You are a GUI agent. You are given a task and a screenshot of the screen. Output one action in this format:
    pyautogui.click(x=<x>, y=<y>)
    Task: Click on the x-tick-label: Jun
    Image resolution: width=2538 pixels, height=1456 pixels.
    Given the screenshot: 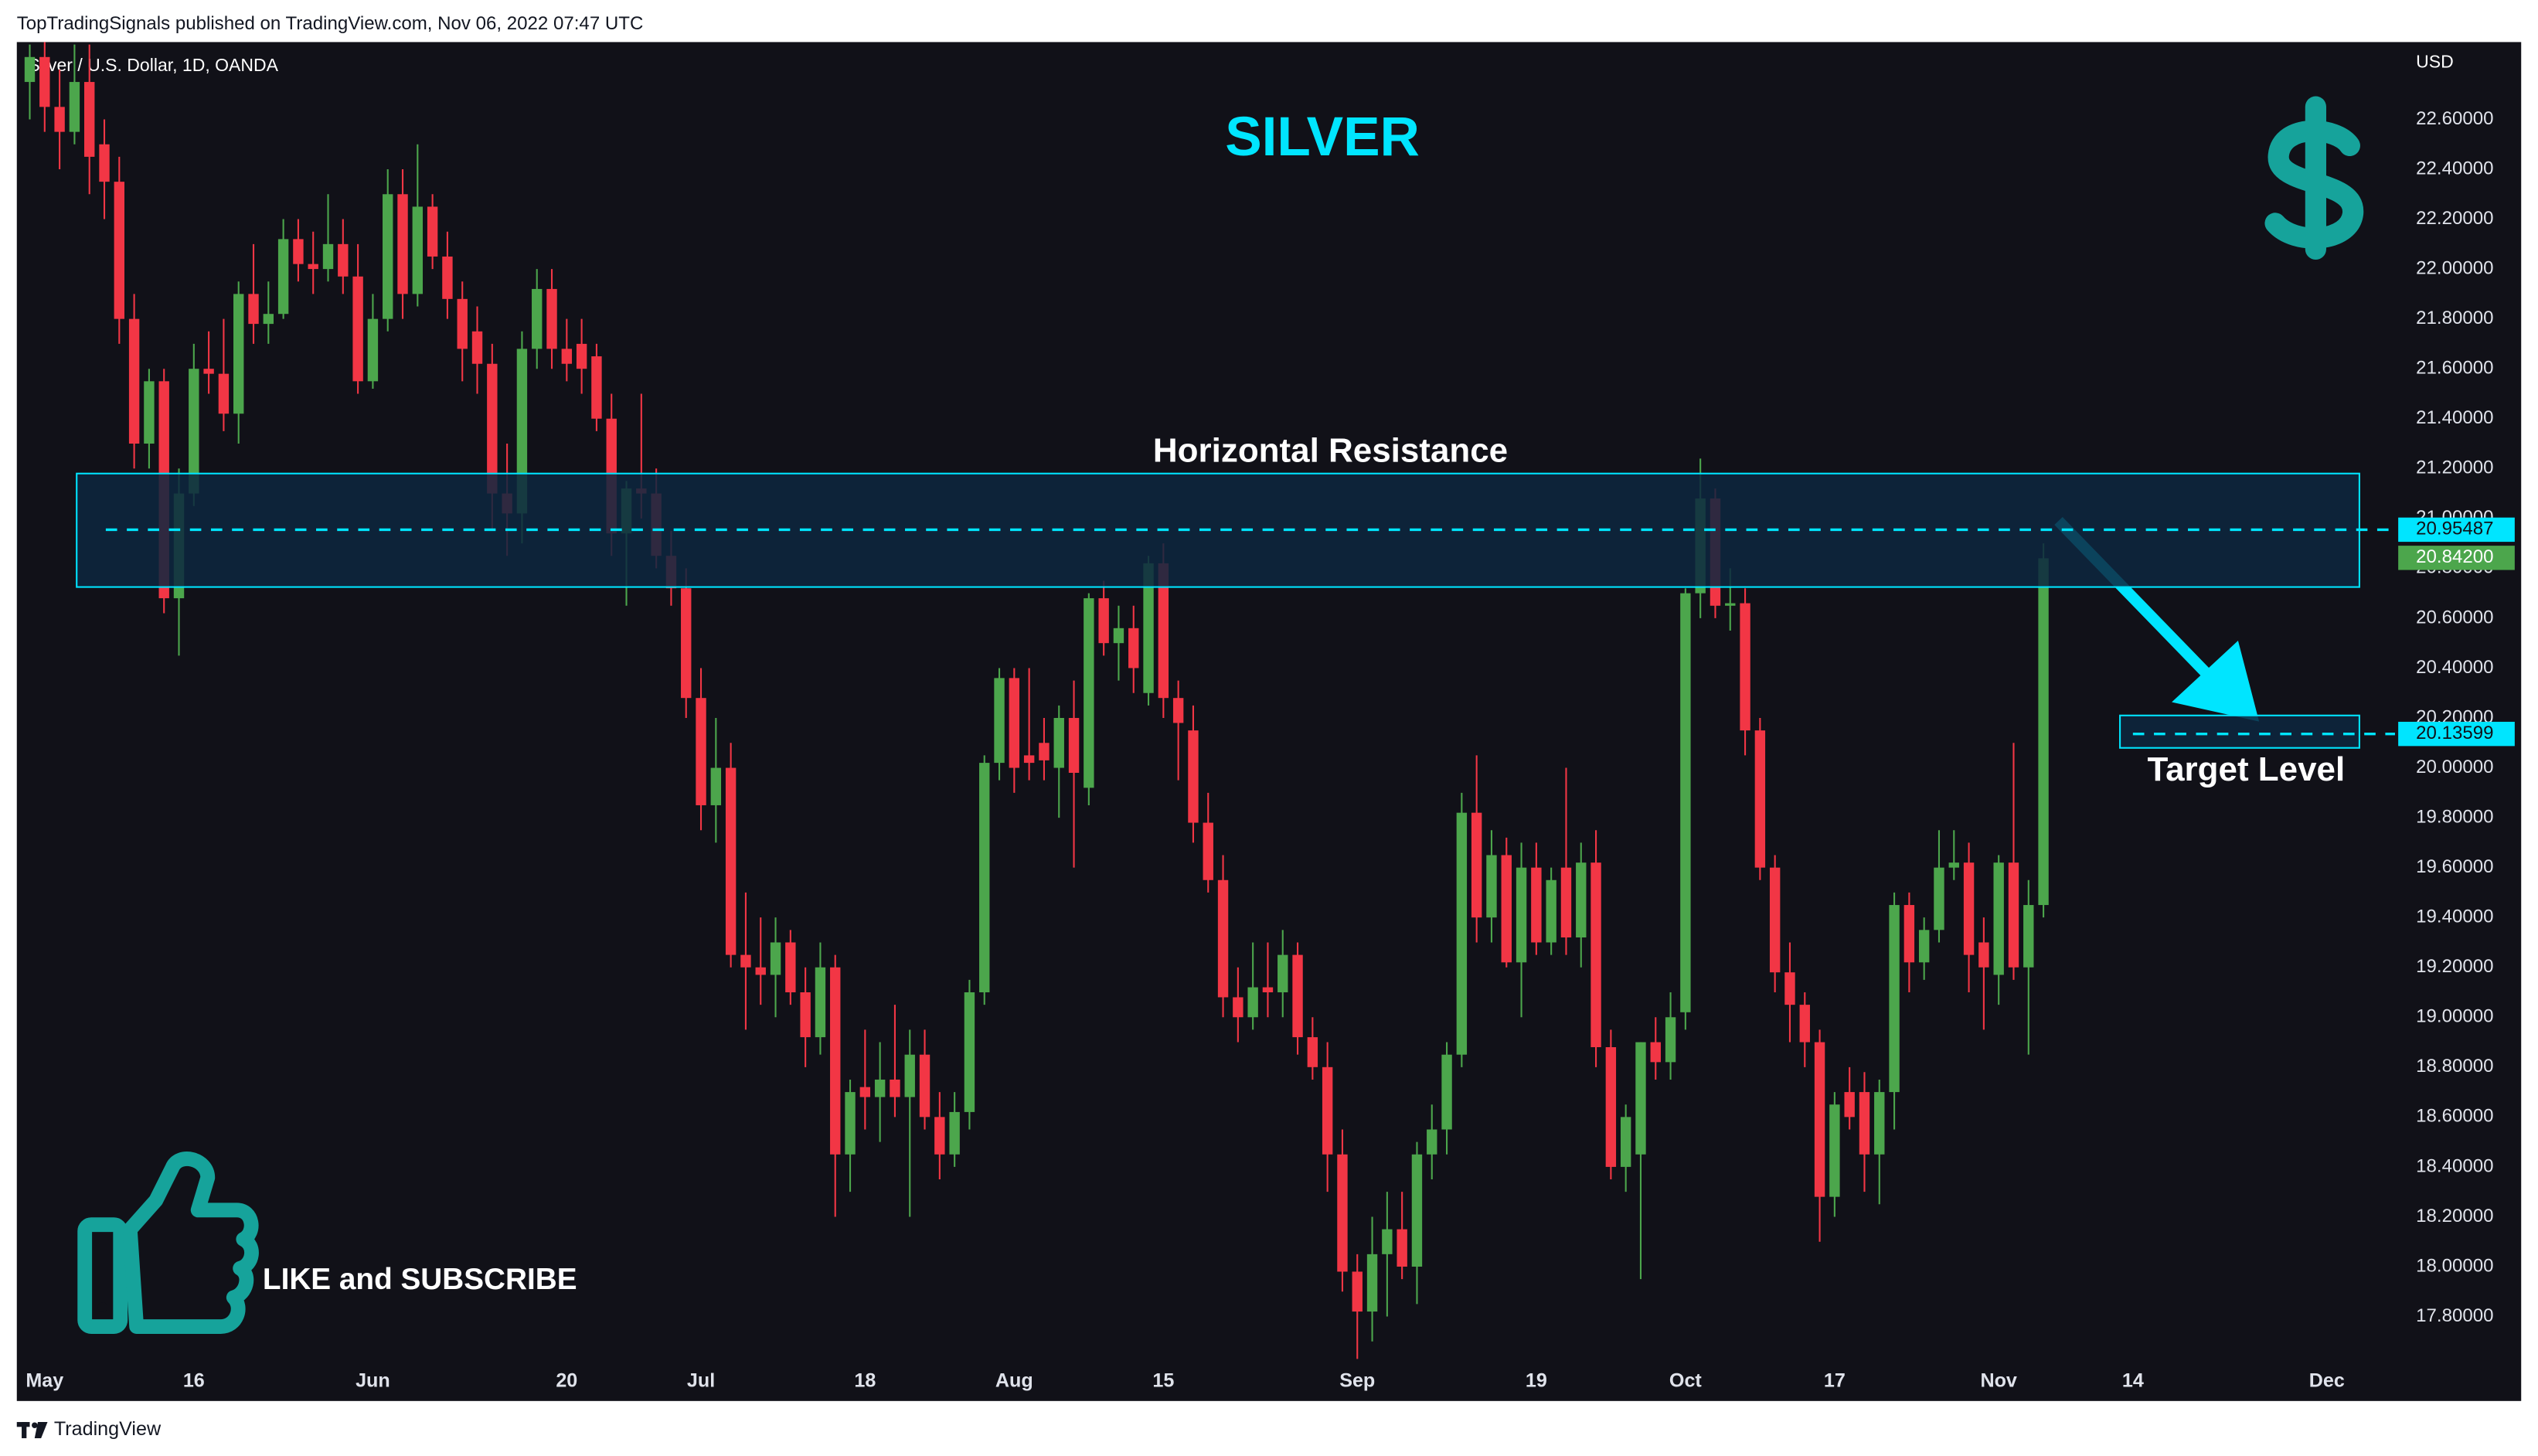 What is the action you would take?
    pyautogui.click(x=373, y=1380)
    